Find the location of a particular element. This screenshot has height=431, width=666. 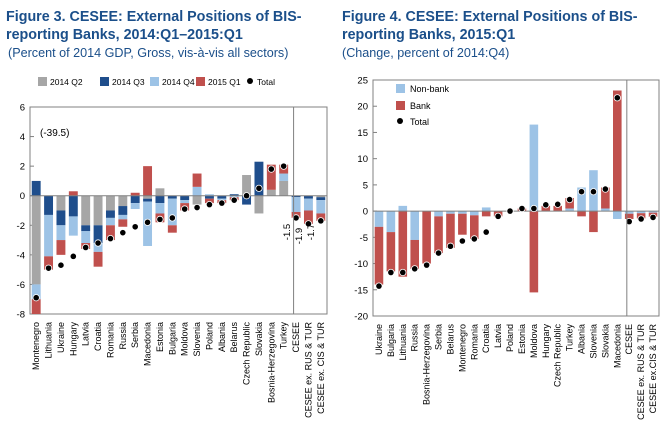

bar-2014-q3-serbia is located at coordinates (135, 199).